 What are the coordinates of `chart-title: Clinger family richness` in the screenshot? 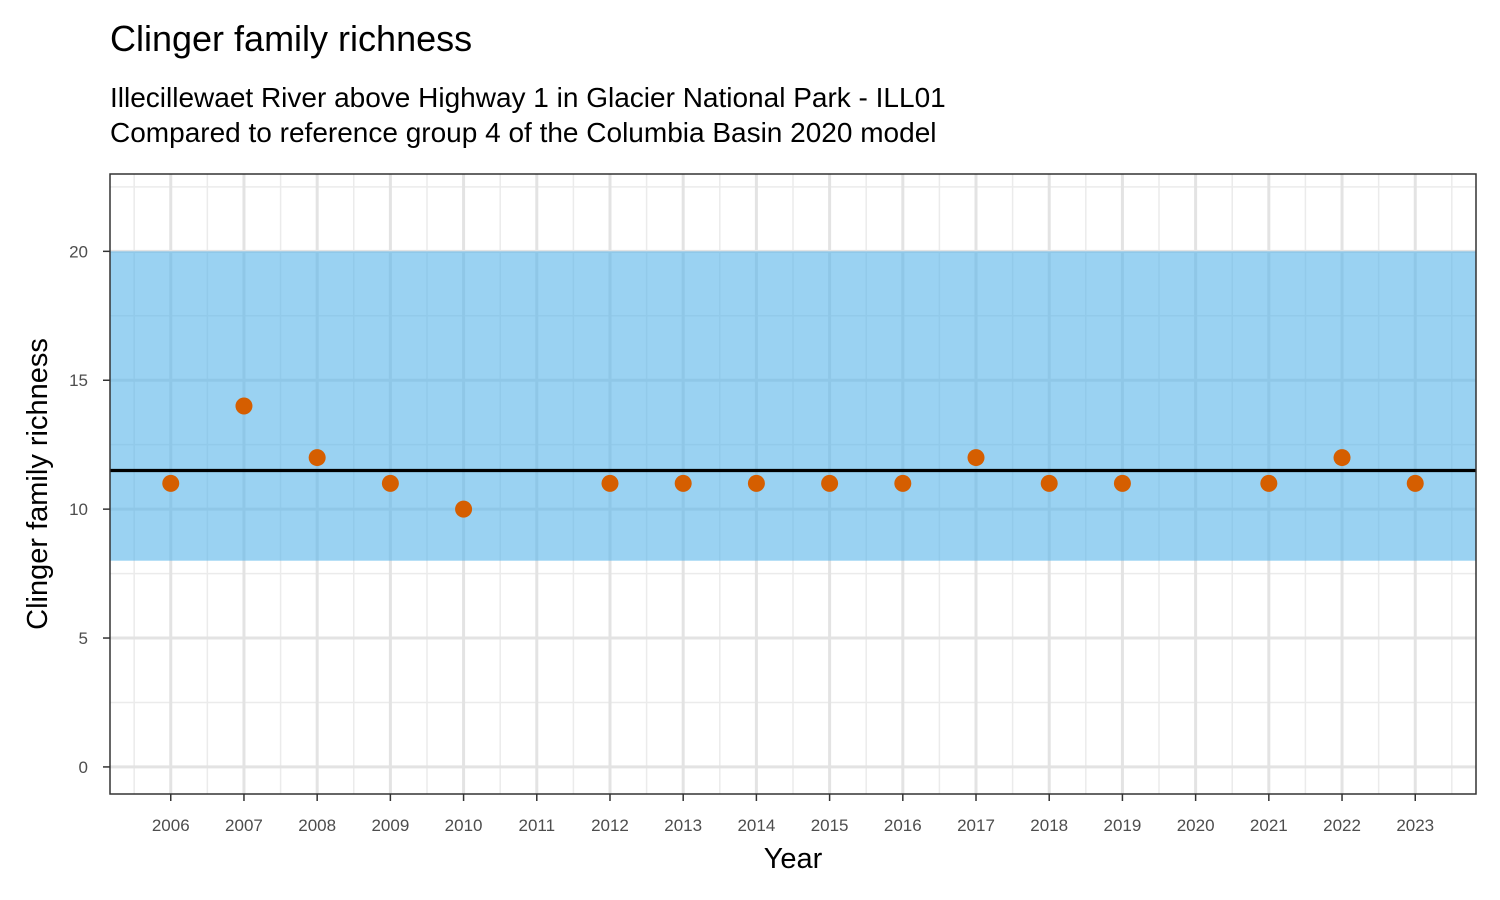 It's located at (291, 38).